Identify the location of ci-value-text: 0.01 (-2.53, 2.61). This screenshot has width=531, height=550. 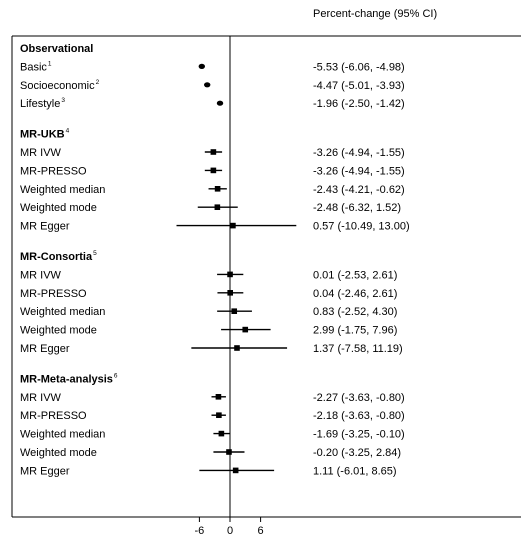
(355, 275).